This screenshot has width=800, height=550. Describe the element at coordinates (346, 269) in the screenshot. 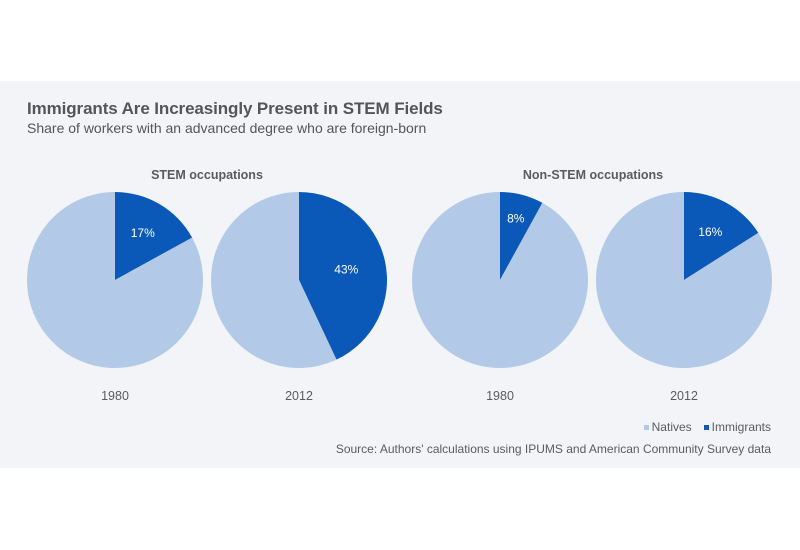

I see `pie-data-label: 43%` at that location.